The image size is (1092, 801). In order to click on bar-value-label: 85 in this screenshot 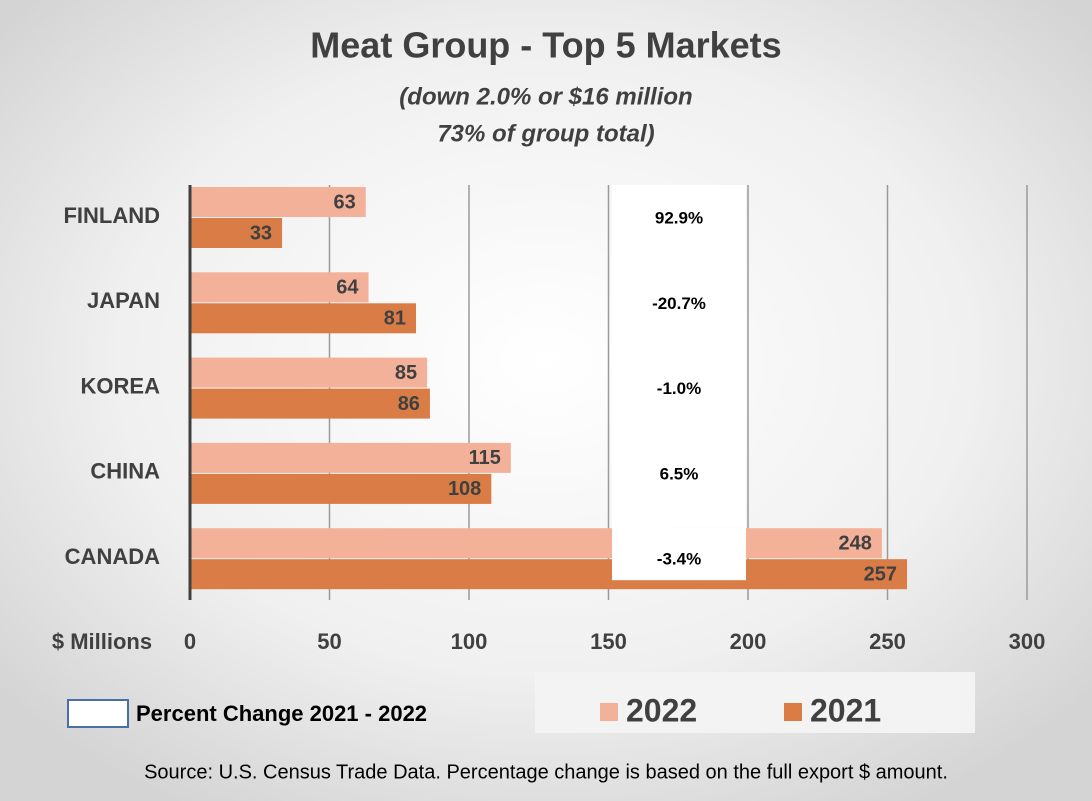, I will do `click(406, 373)`.